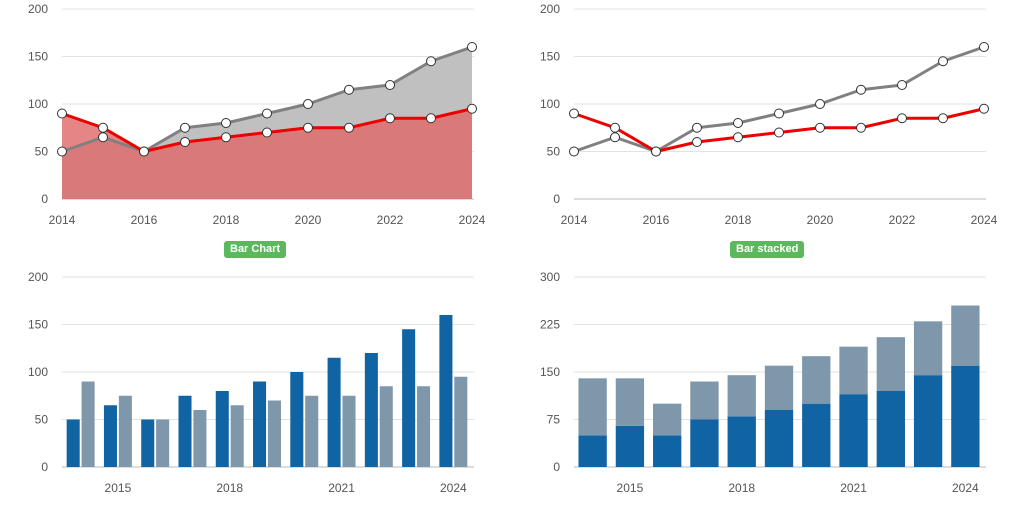 The height and width of the screenshot is (508, 1024). Describe the element at coordinates (767, 249) in the screenshot. I see `bar-stacked-button: Bar stacked` at that location.